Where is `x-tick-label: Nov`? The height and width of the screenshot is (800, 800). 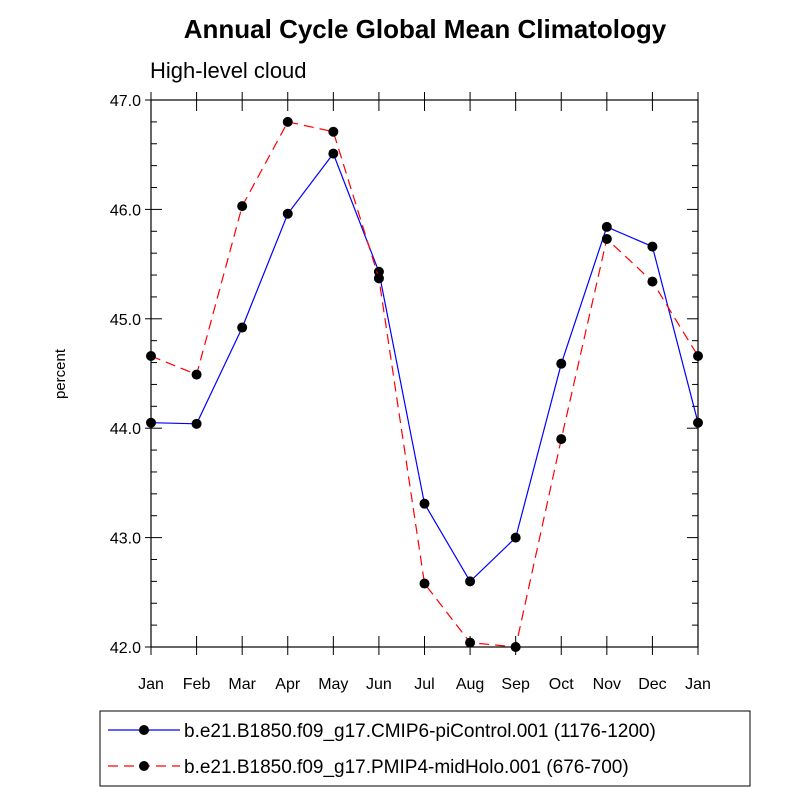 x-tick-label: Nov is located at coordinates (607, 684).